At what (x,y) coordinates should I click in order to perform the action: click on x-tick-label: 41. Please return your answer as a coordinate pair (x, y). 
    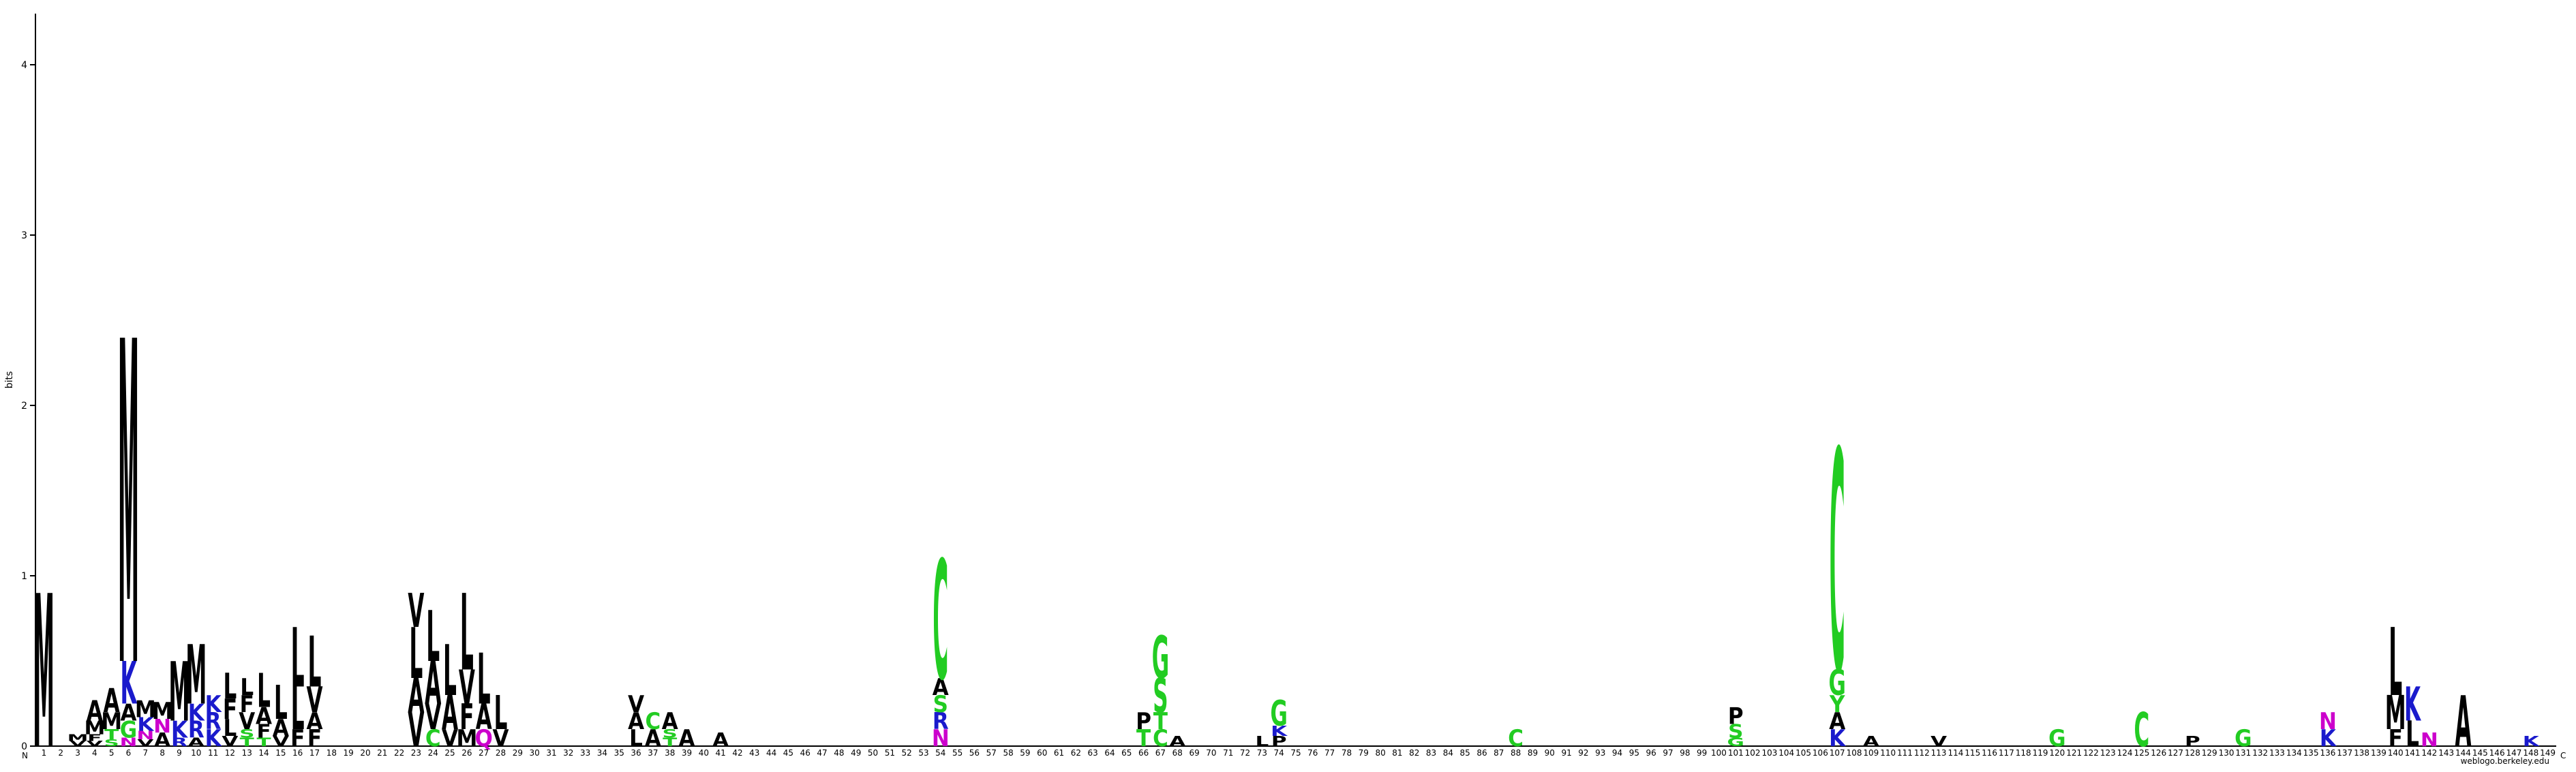
    Looking at the image, I should click on (721, 753).